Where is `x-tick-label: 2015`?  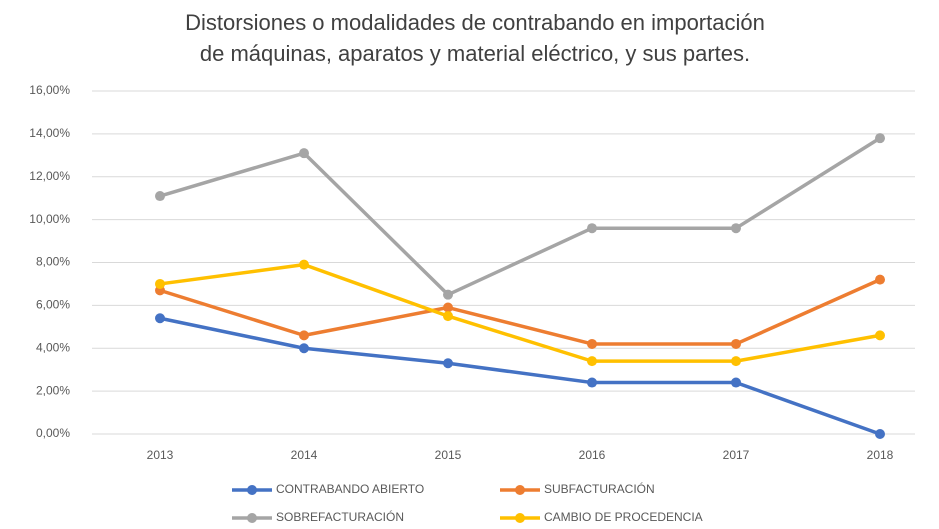
x-tick-label: 2015 is located at coordinates (448, 455).